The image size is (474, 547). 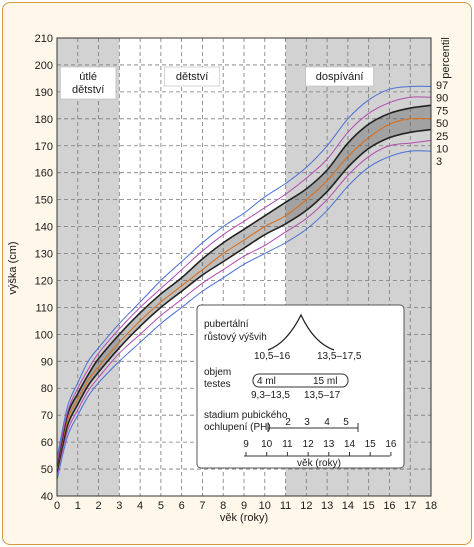 I want to click on percentile-label-p3: 3, so click(x=439, y=162).